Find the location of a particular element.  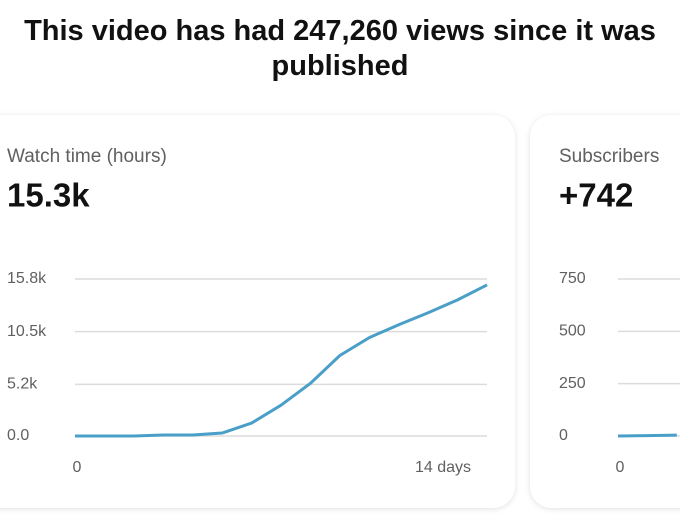

line is located at coordinates (647, 435).